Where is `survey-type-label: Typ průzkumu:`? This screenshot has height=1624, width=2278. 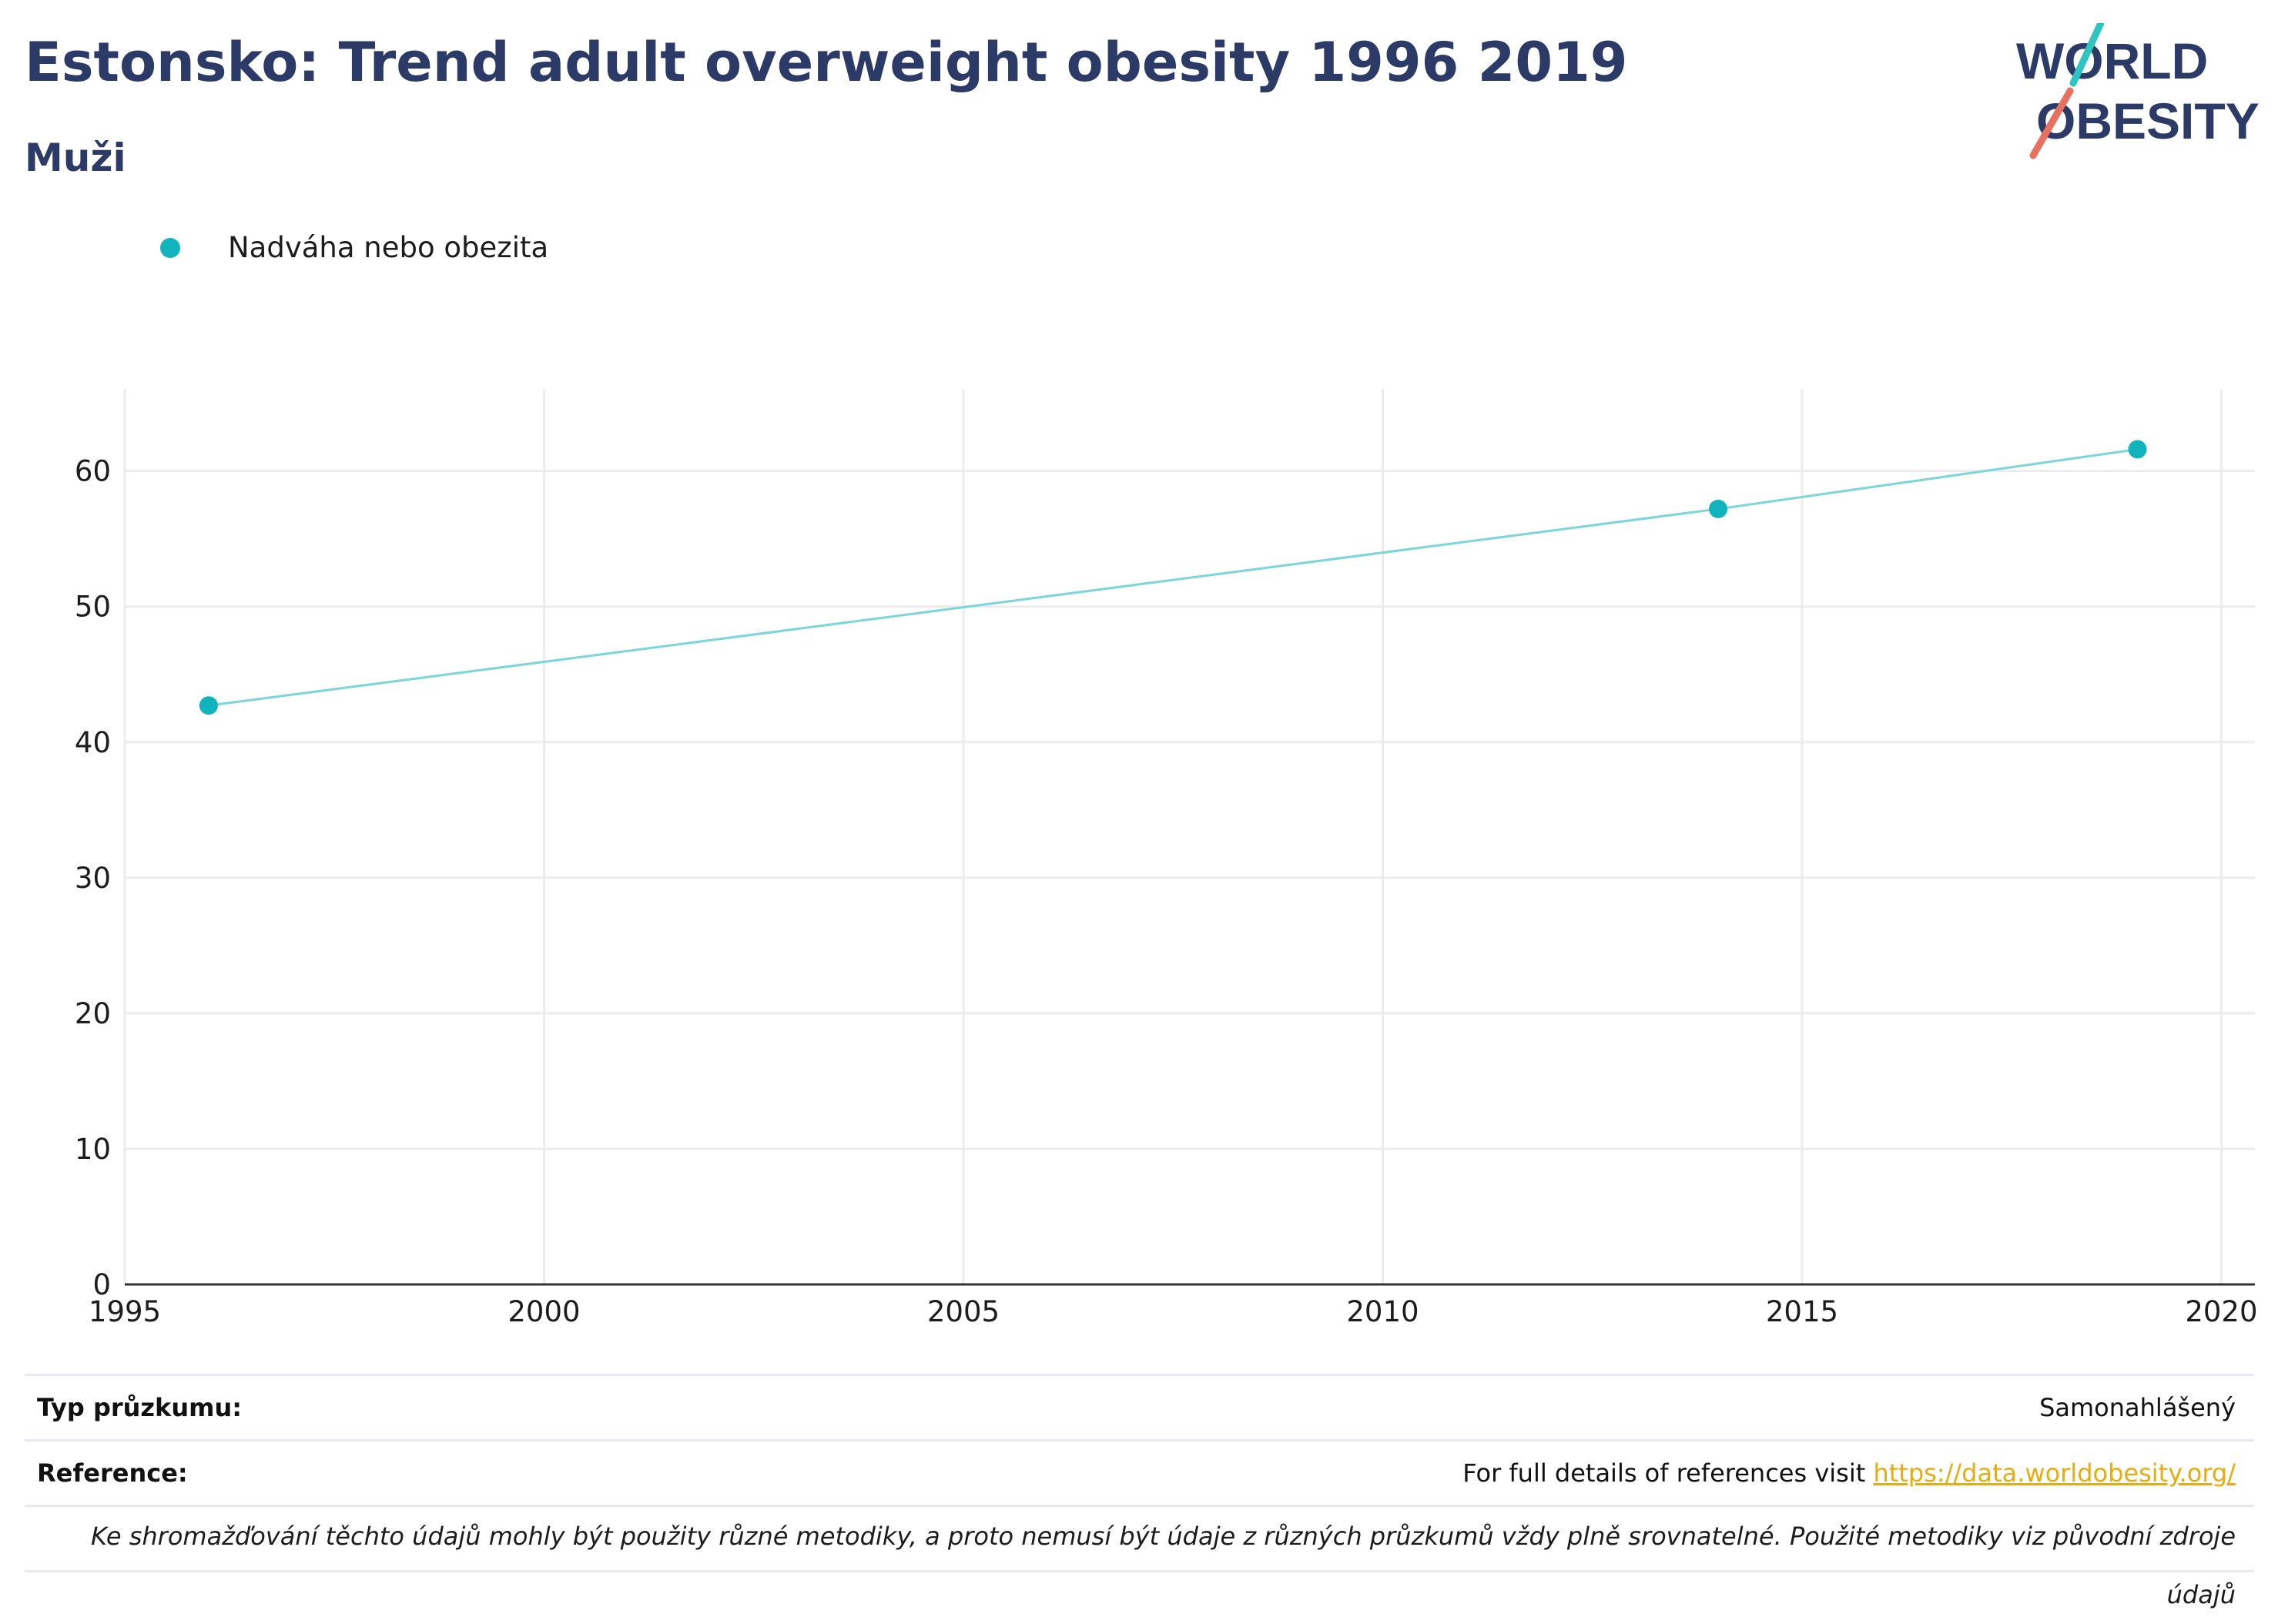
survey-type-label: Typ průzkumu: is located at coordinates (140, 1407).